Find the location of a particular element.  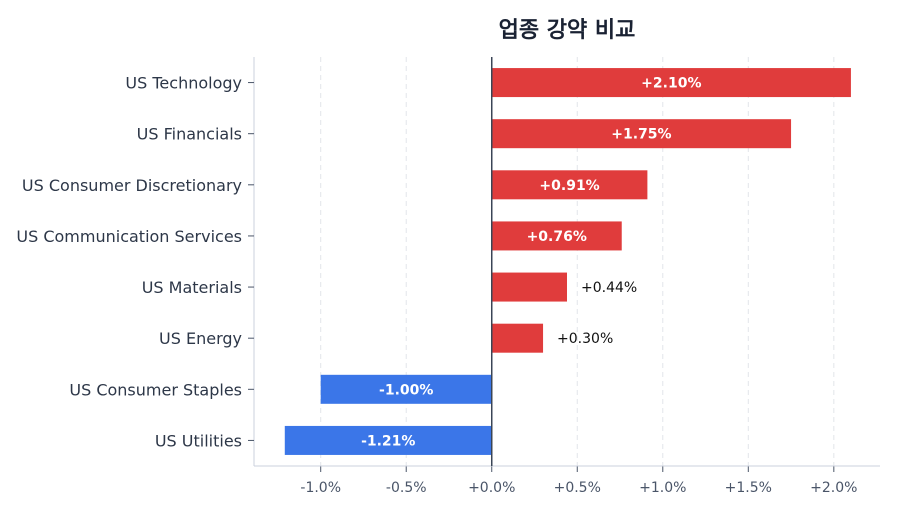

y-tick-label: US Financials is located at coordinates (189, 134).